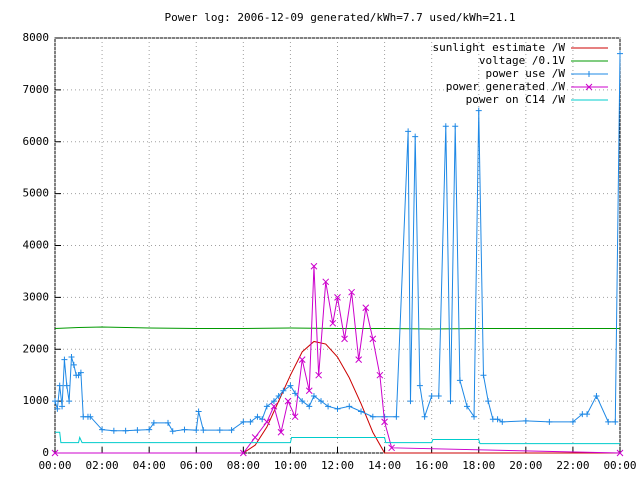  What do you see at coordinates (290, 465) in the screenshot?
I see `x-tick-label: 10:00` at bounding box center [290, 465].